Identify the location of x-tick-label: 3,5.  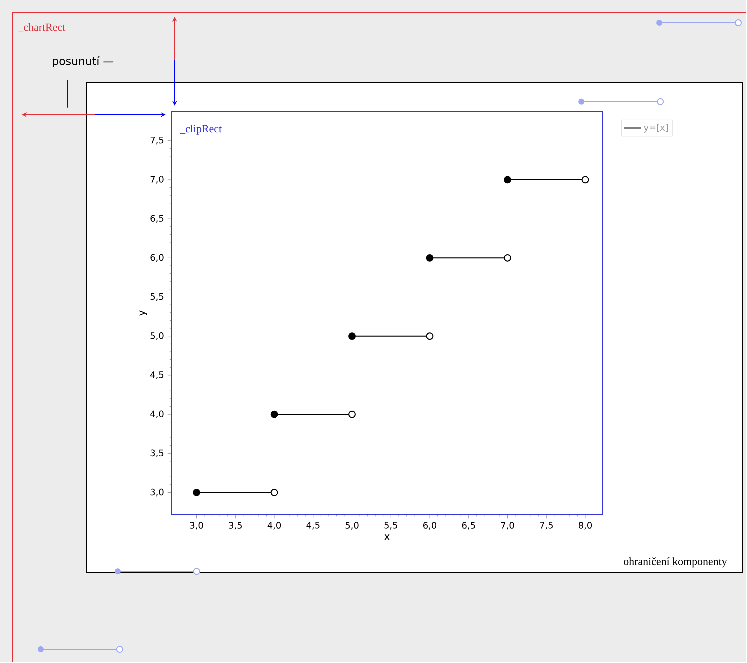
(235, 526).